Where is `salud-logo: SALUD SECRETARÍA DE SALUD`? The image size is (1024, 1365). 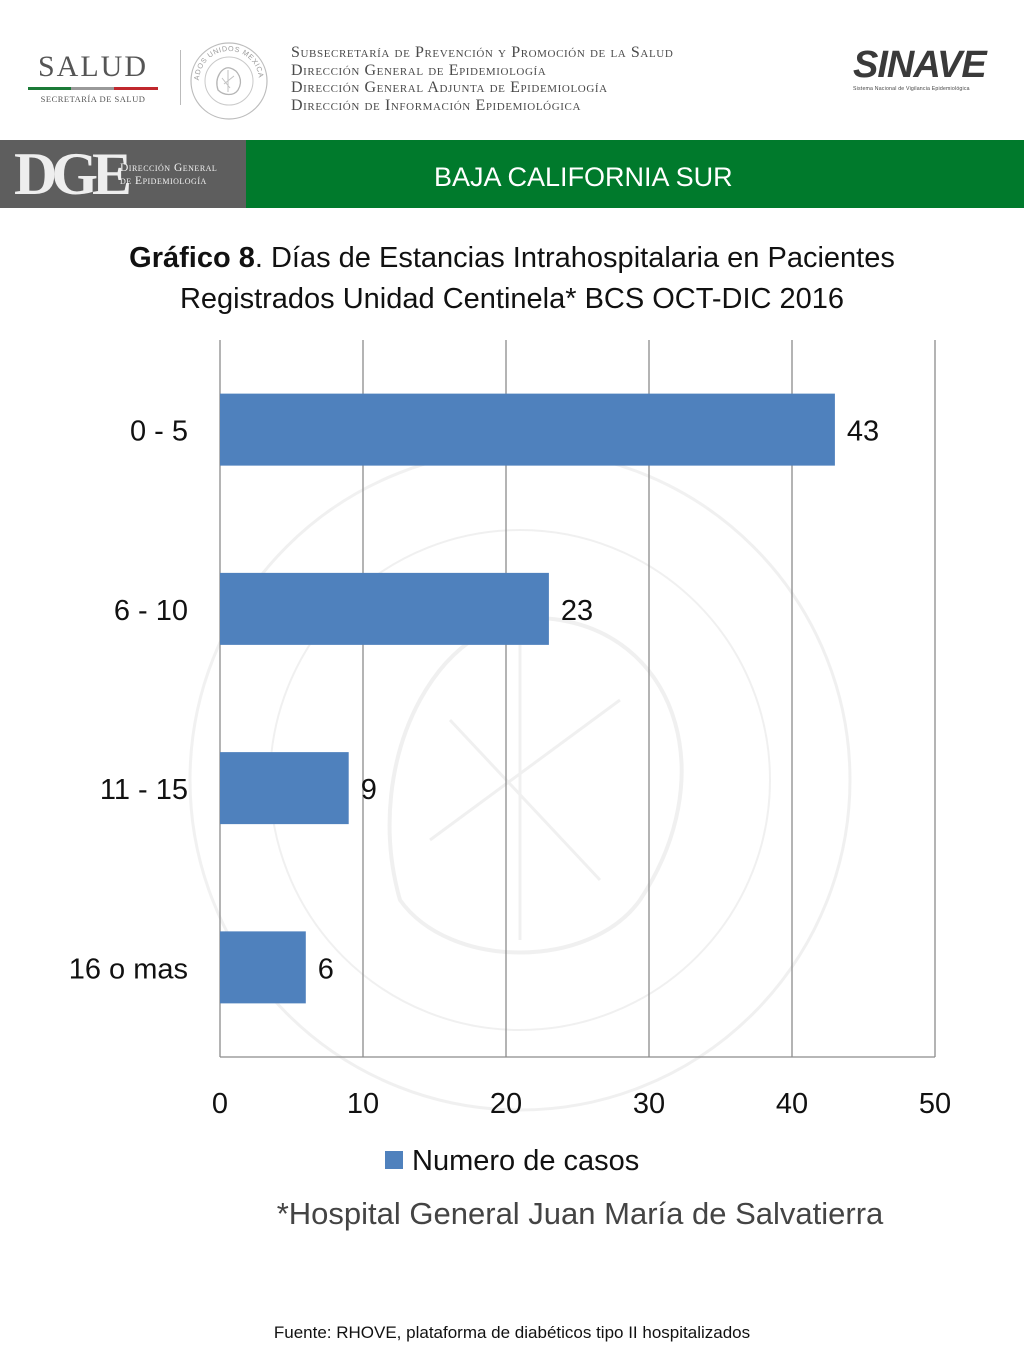
salud-logo: SALUD SECRETARÍA DE SALUD is located at coordinates (93, 78).